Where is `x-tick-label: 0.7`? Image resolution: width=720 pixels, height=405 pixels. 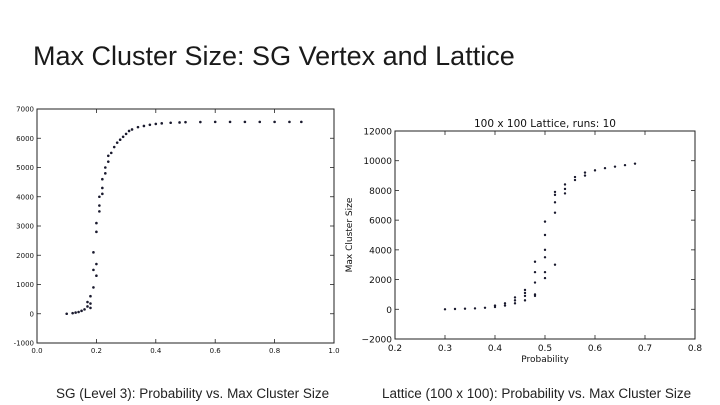
x-tick-label: 0.7 is located at coordinates (645, 349).